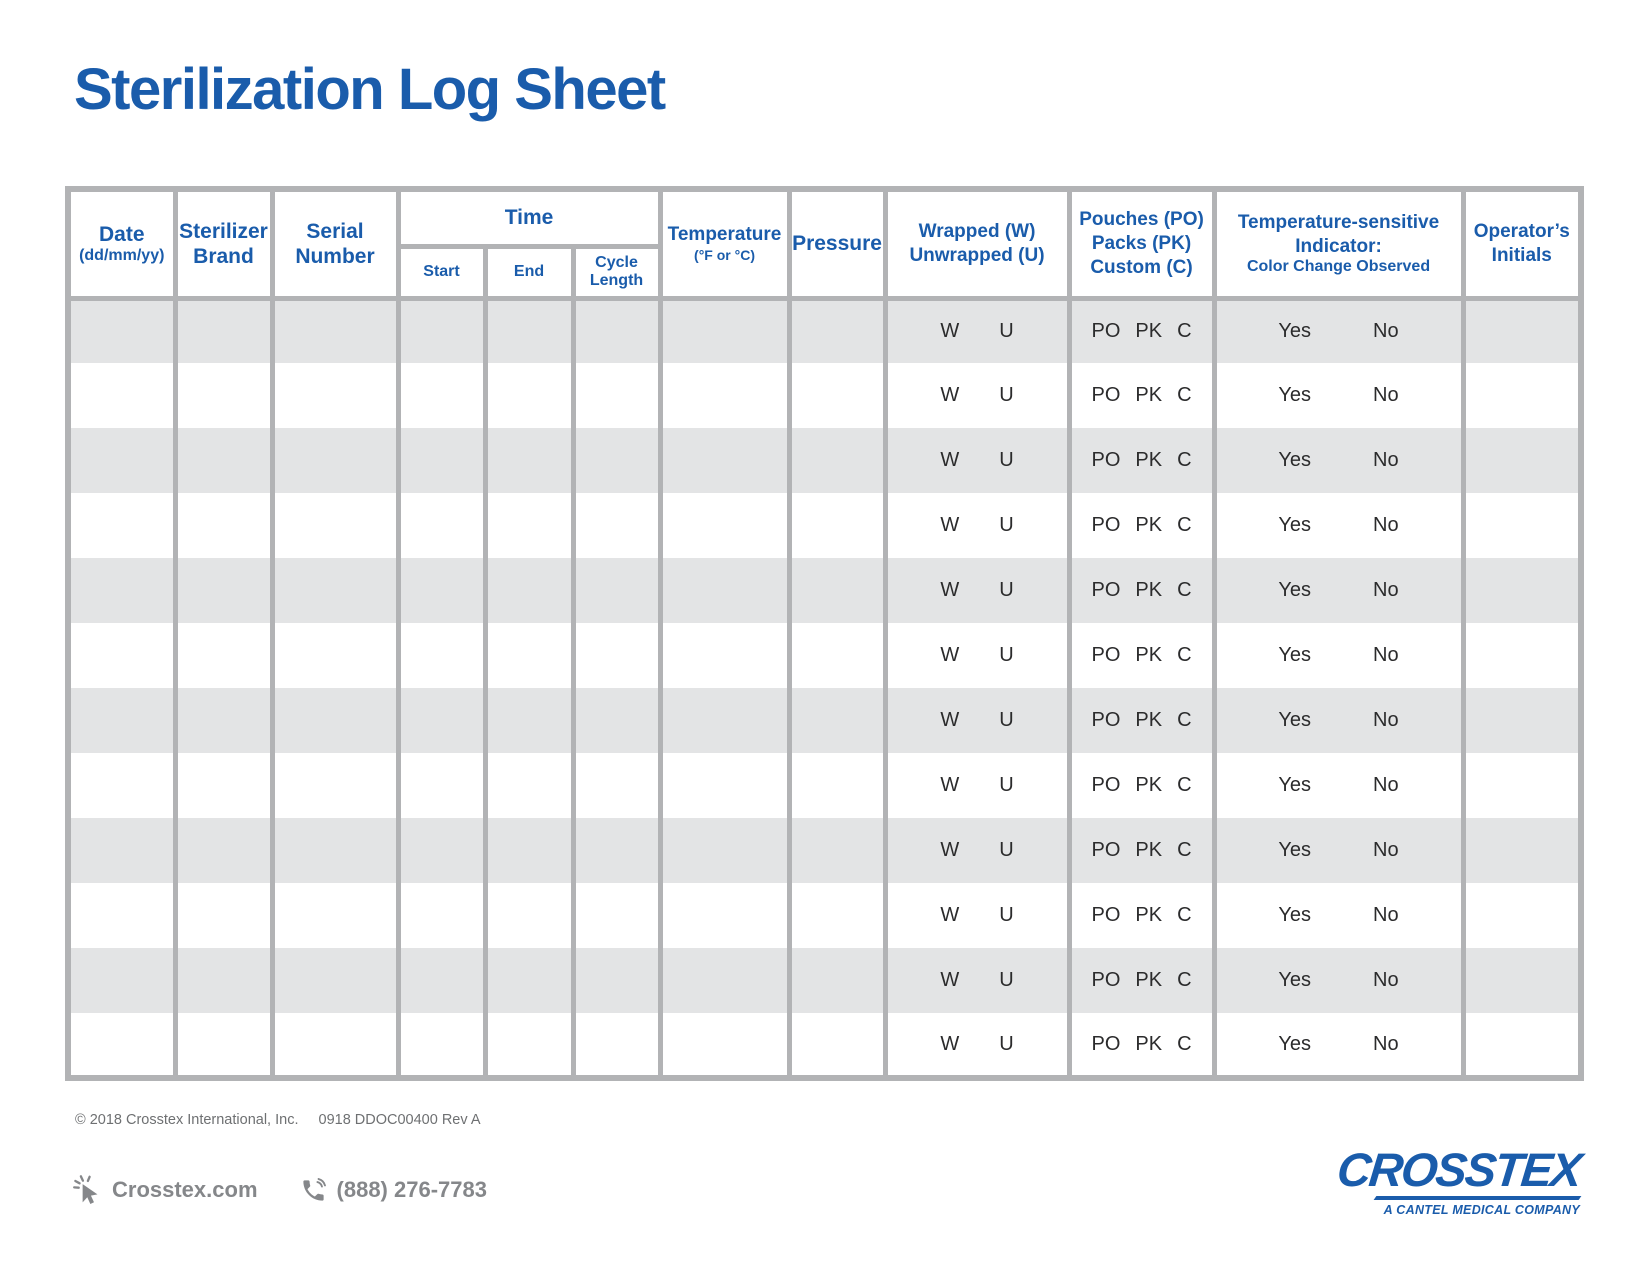 The image size is (1650, 1275). What do you see at coordinates (977, 245) in the screenshot?
I see `header-wrapped: Wrapped (W) Unwrapped (U)` at bounding box center [977, 245].